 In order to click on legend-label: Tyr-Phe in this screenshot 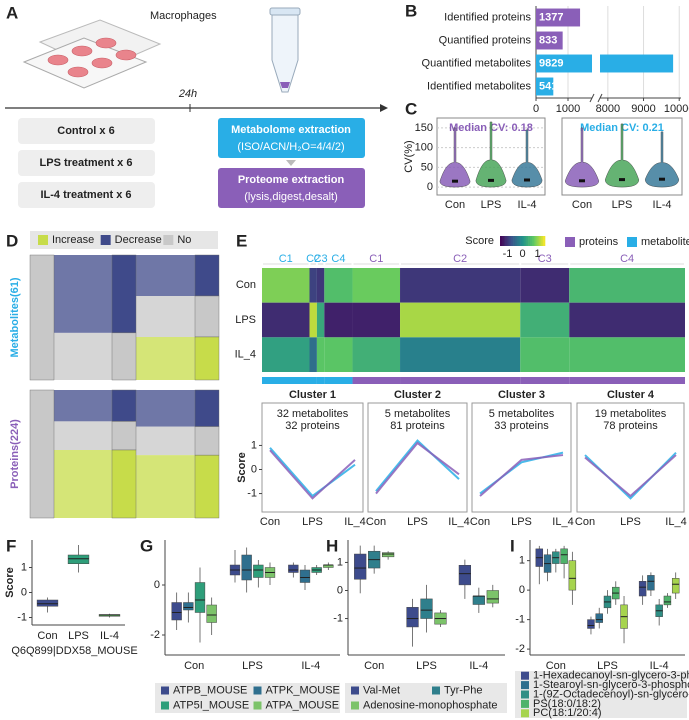, I will do `click(463, 690)`.